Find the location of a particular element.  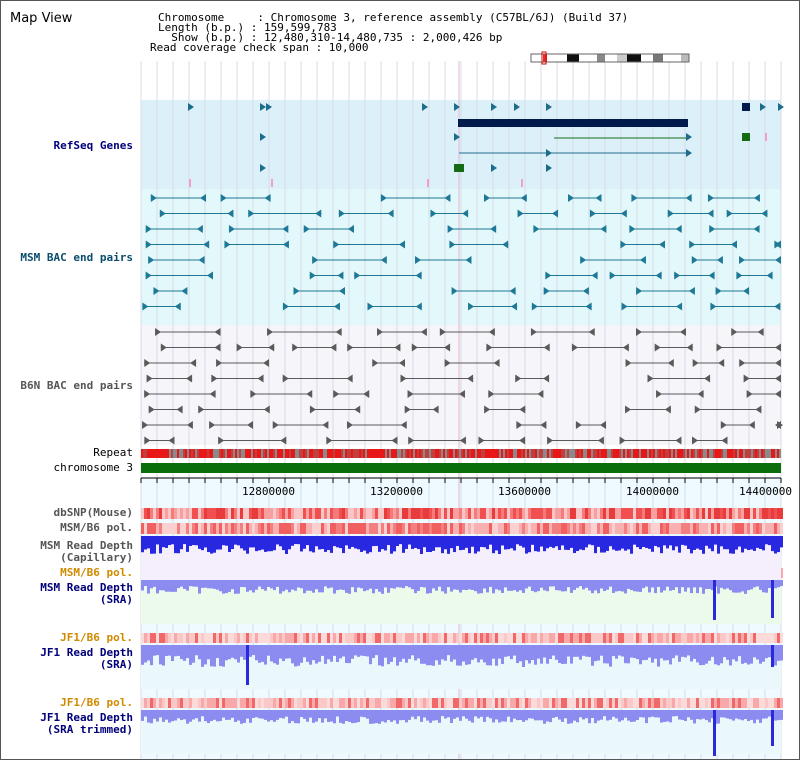

track-label-jf1-depth-trimmed: JF1 Read Depth (SRA trimmed) is located at coordinates (86, 723).